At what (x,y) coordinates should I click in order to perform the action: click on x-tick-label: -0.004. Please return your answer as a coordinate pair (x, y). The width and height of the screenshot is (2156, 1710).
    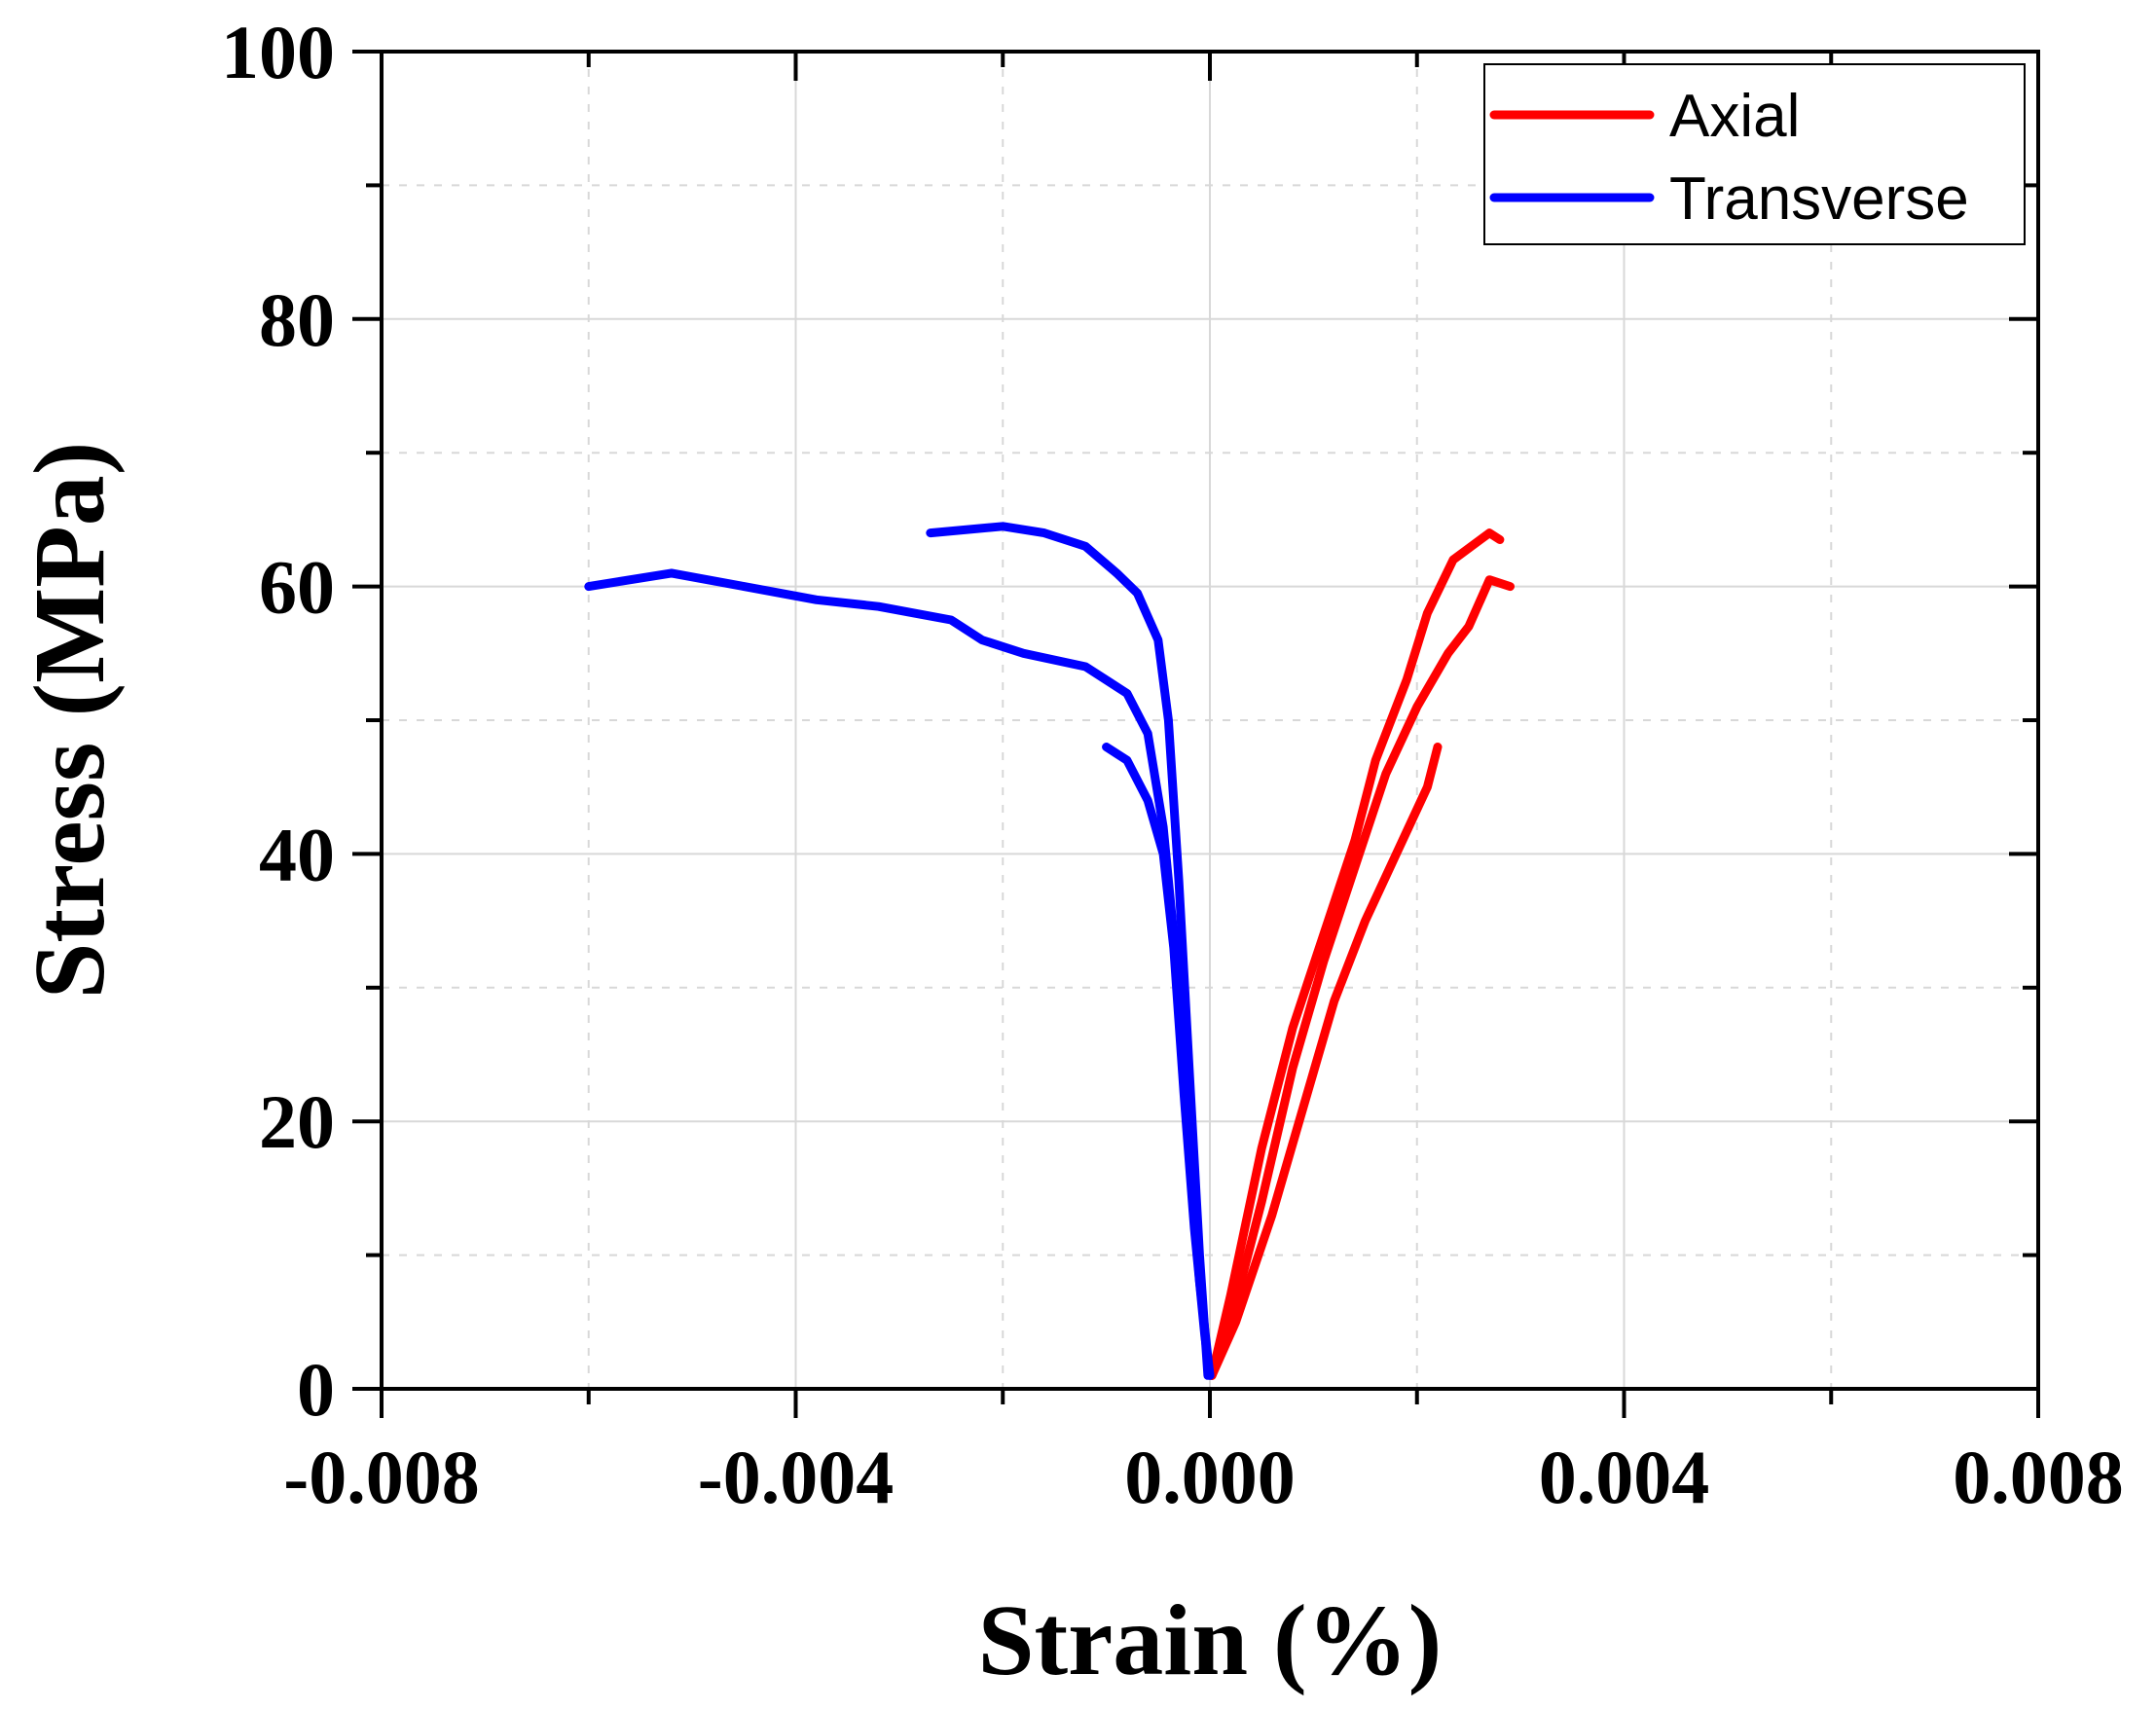
    Looking at the image, I should click on (796, 1477).